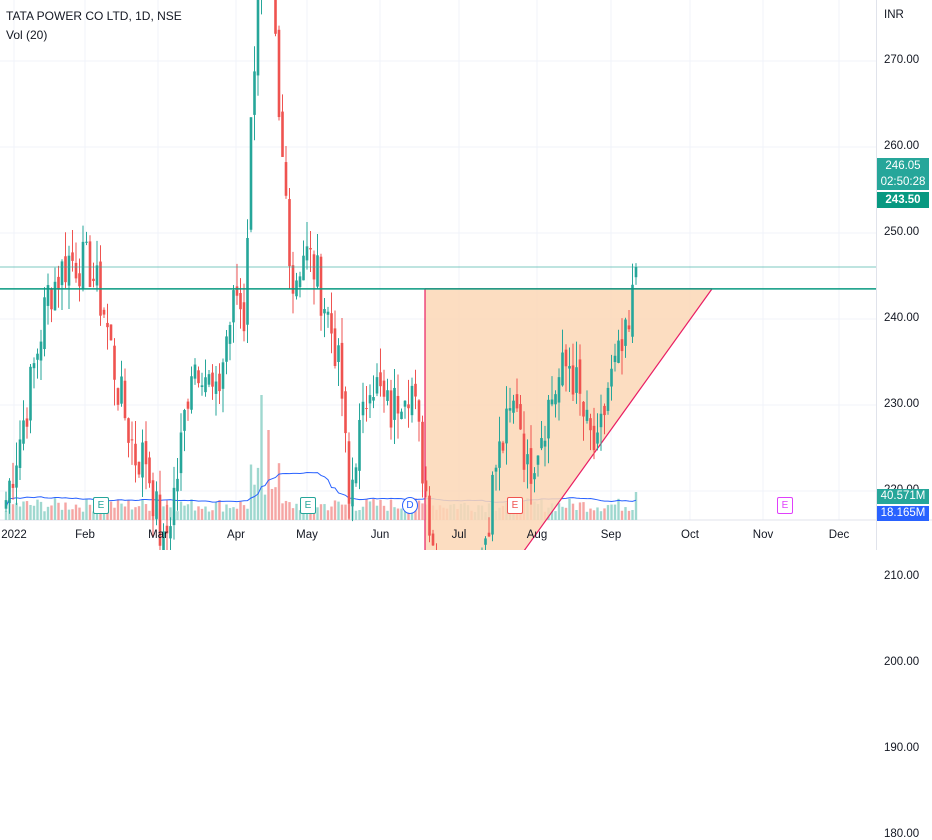 This screenshot has height=840, width=932. I want to click on time-tick-label: Oct, so click(690, 535).